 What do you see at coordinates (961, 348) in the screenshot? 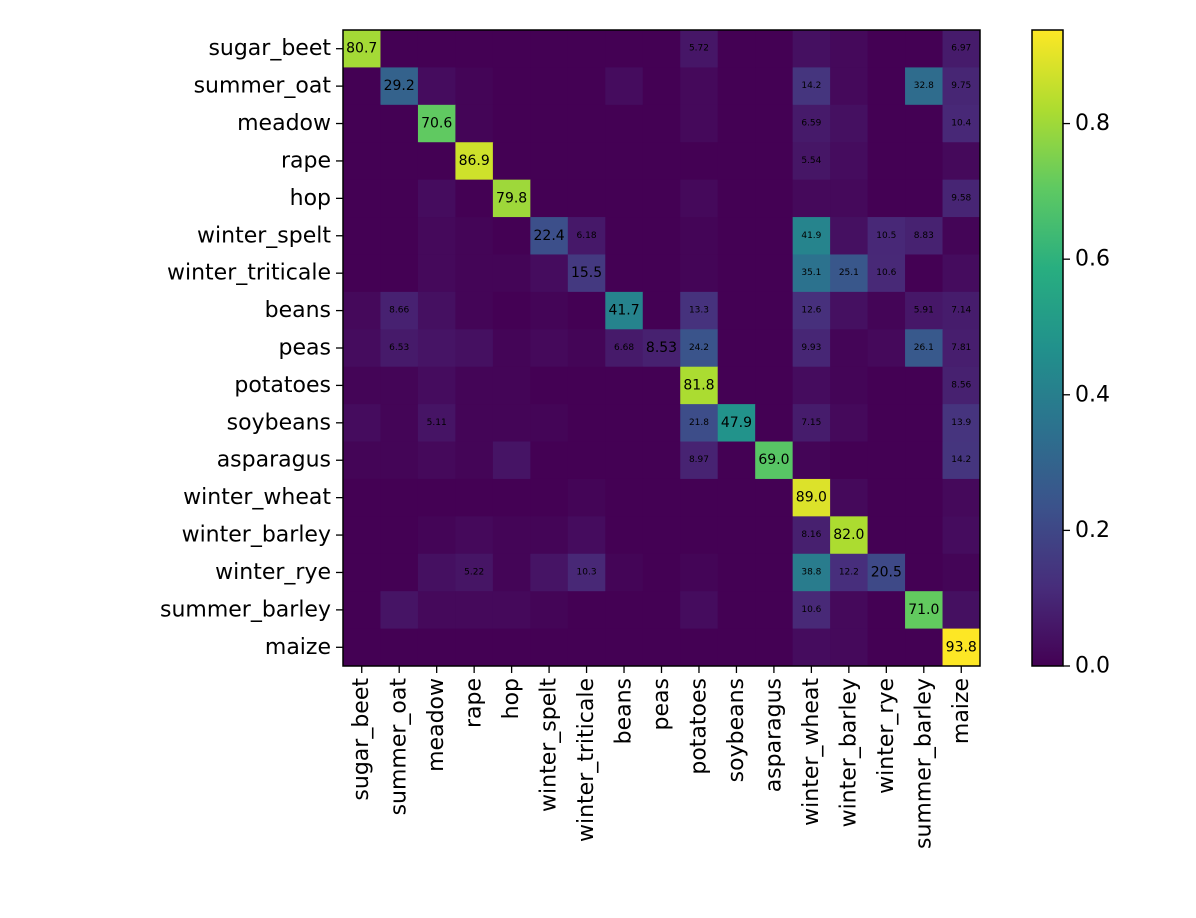
I see `cell-value-label: 7.81` at bounding box center [961, 348].